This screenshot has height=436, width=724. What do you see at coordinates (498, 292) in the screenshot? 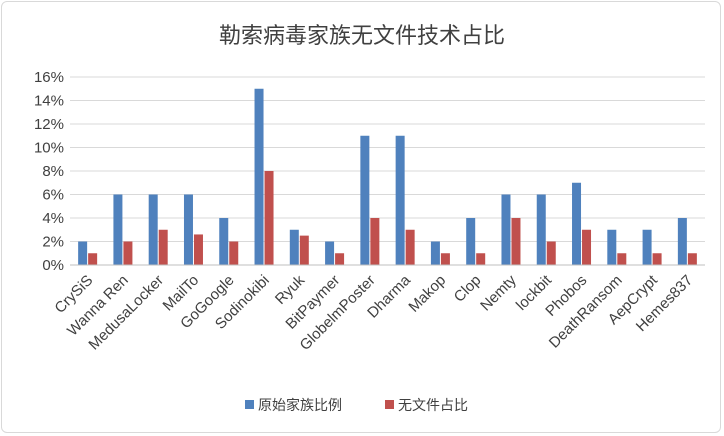
I see `x-tick-label: Nemty` at bounding box center [498, 292].